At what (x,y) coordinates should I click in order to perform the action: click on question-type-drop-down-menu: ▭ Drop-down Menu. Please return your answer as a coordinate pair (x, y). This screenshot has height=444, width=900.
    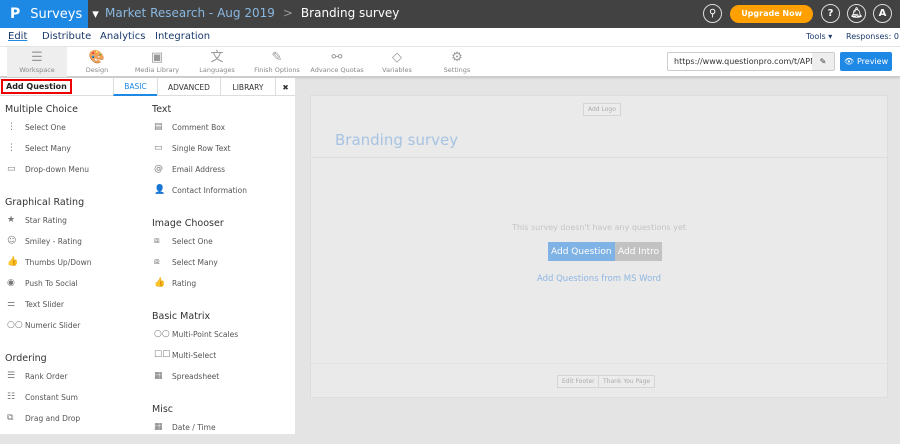
    Looking at the image, I should click on (75, 175).